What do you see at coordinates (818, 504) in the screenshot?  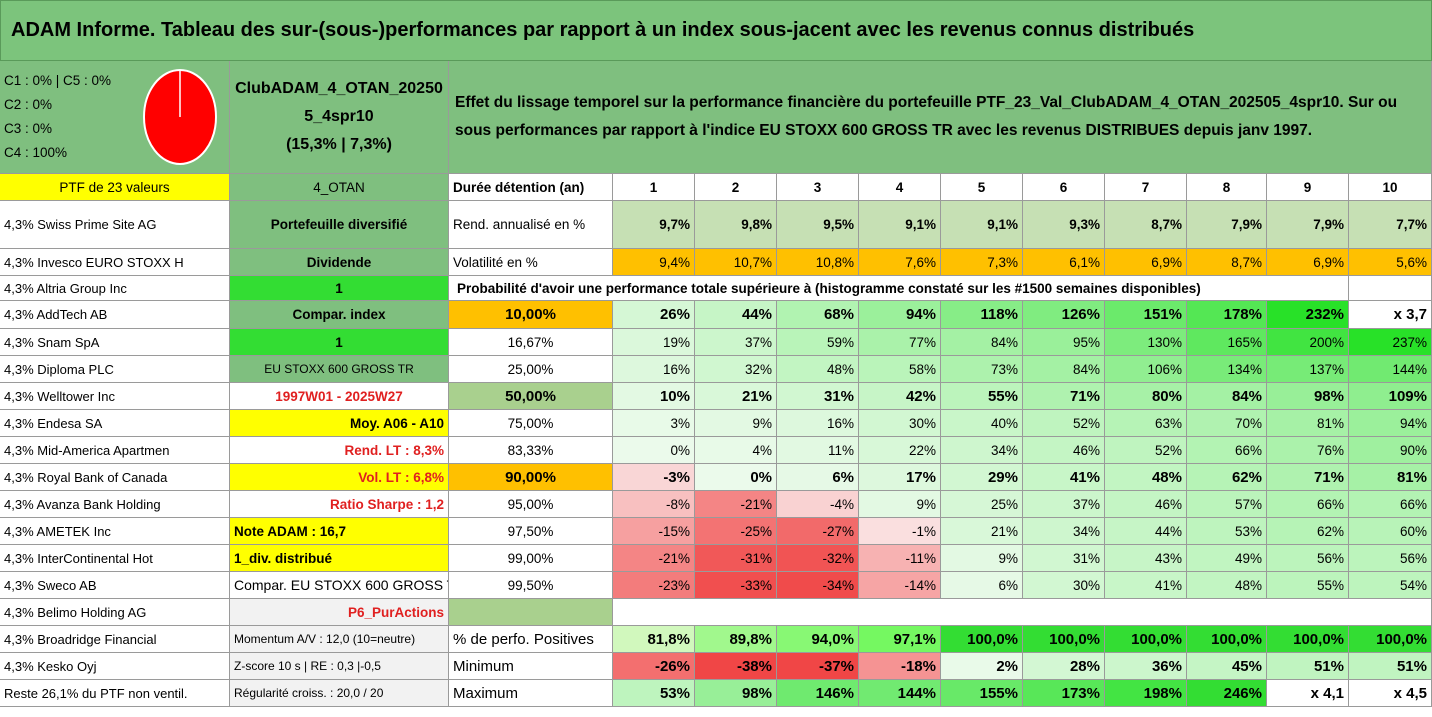 I see `prob-value: -4%` at bounding box center [818, 504].